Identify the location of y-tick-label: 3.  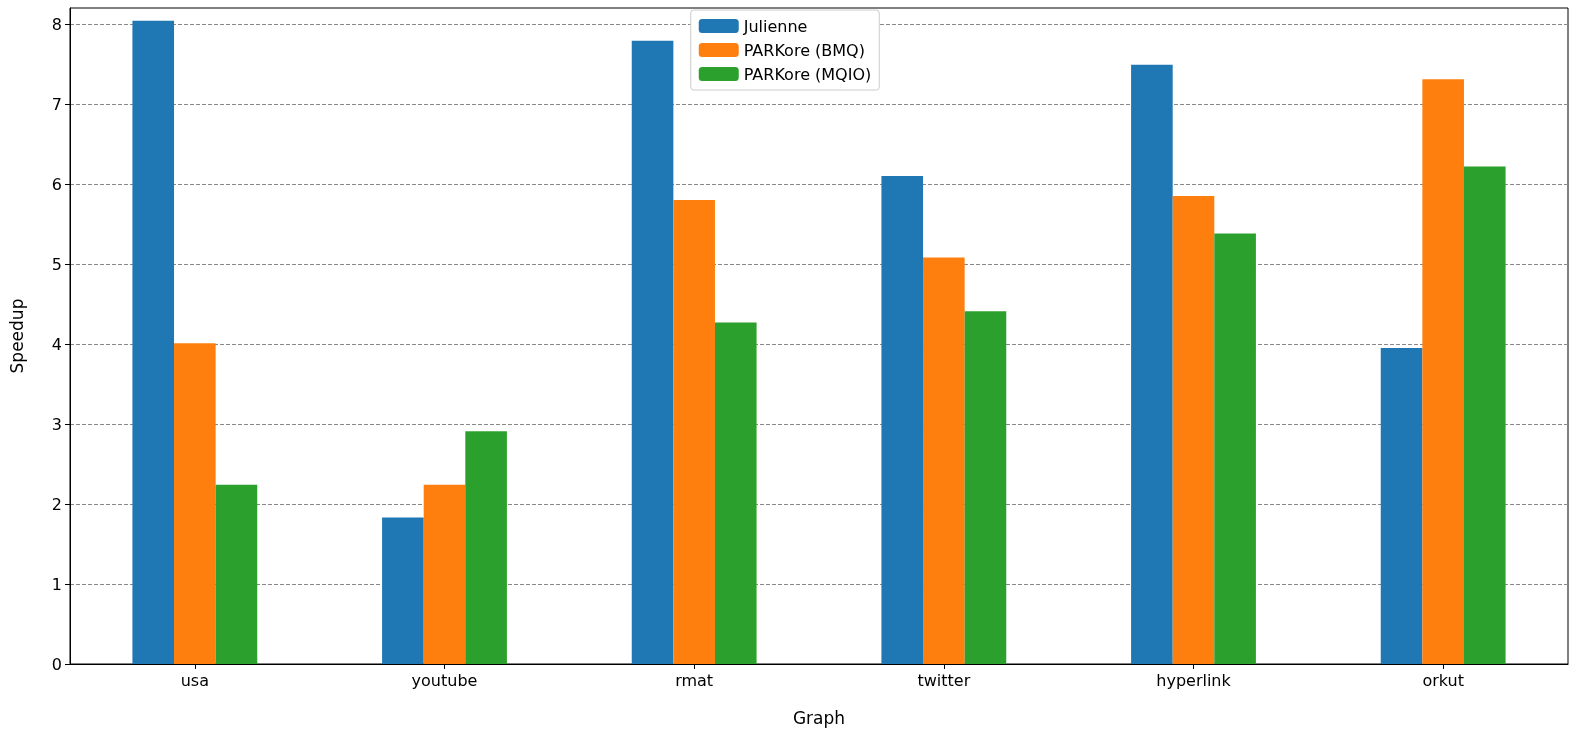
(56, 424).